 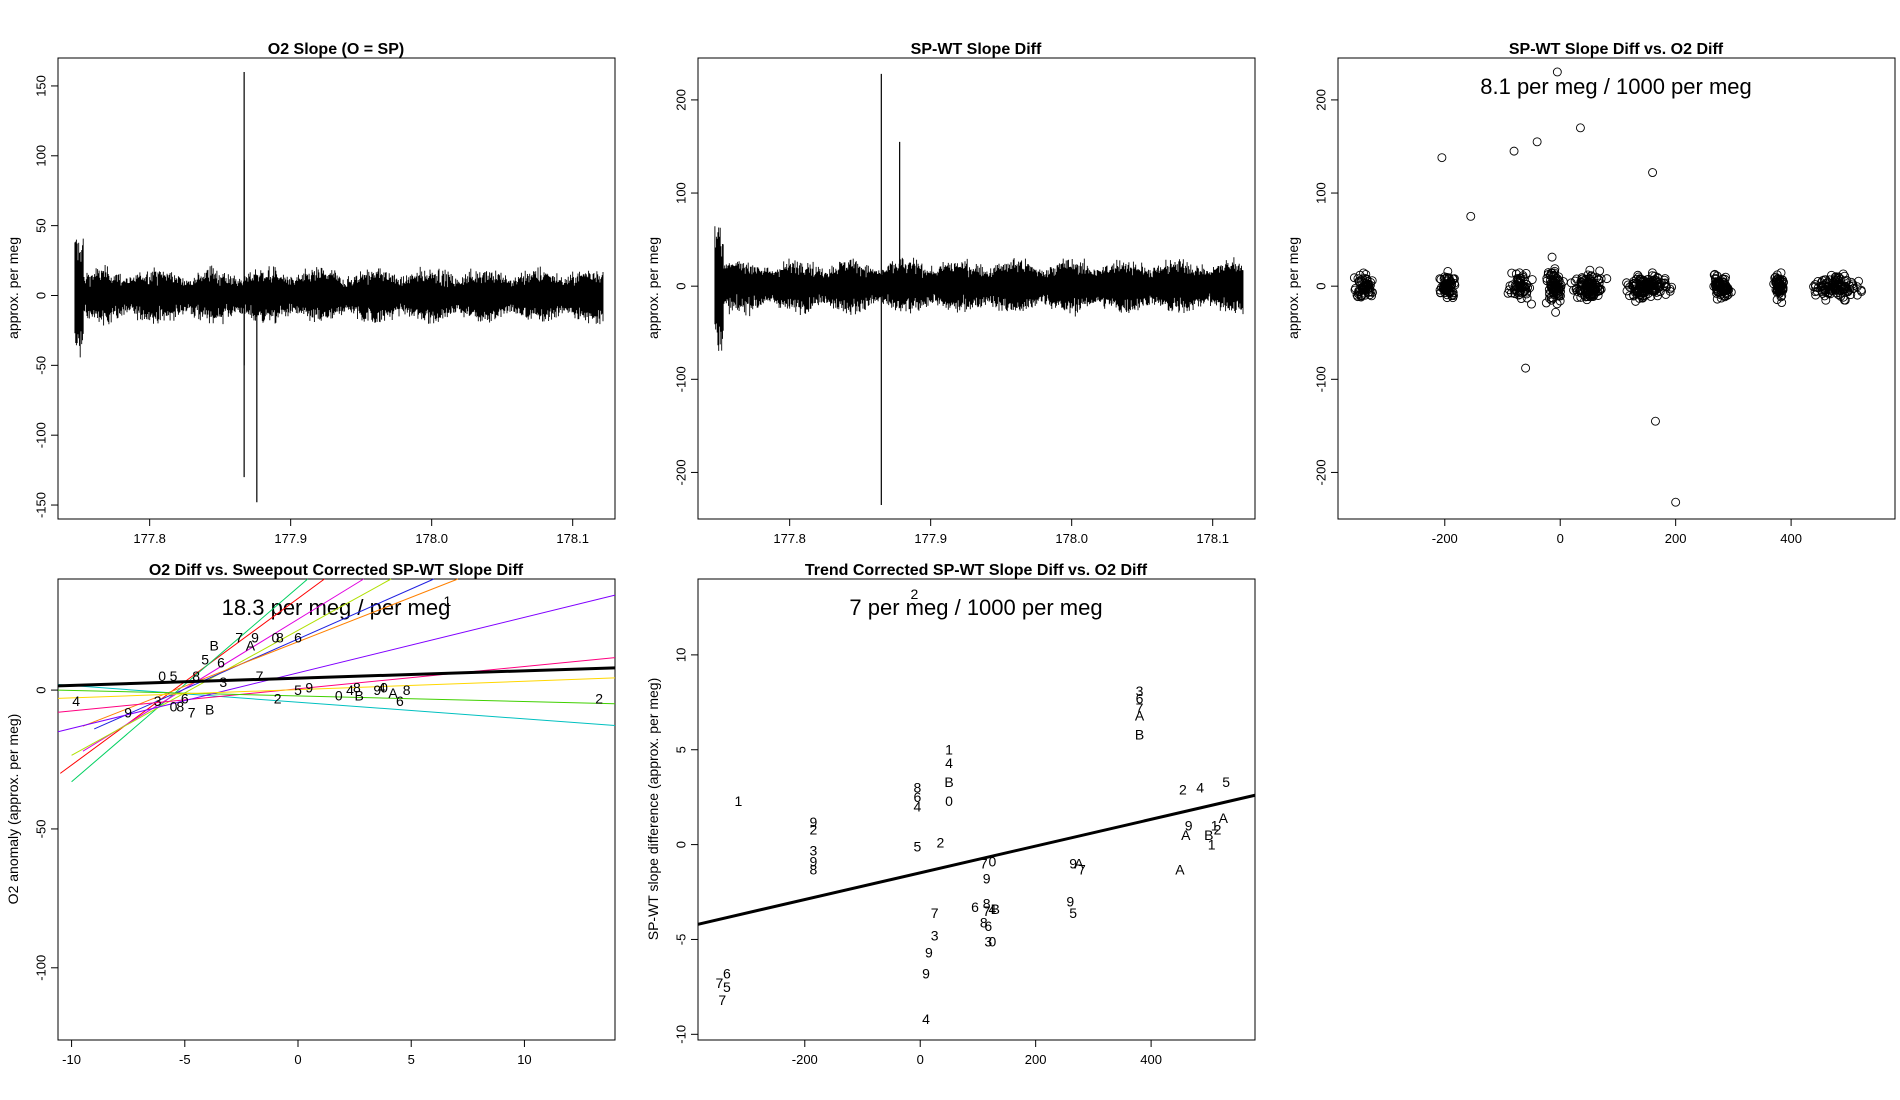 What do you see at coordinates (805, 1059) in the screenshot?
I see `x-tick-label: -200` at bounding box center [805, 1059].